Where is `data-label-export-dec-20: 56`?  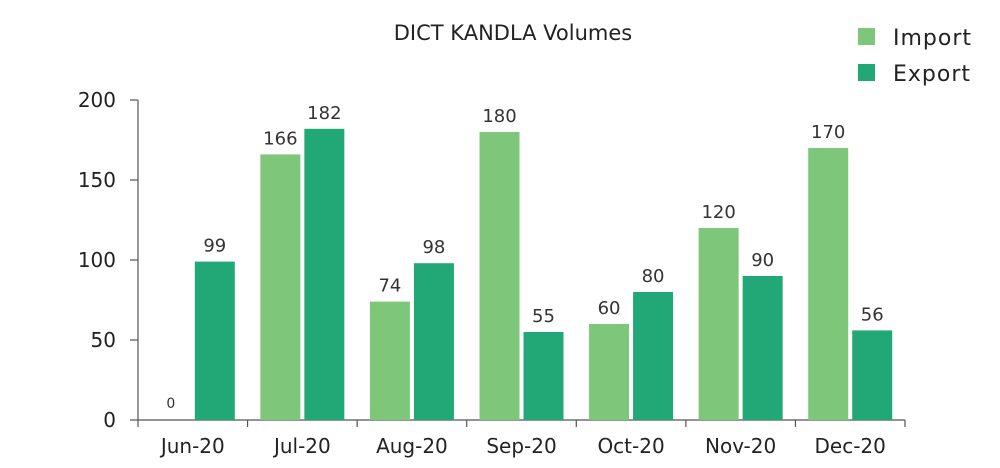 data-label-export-dec-20: 56 is located at coordinates (872, 314).